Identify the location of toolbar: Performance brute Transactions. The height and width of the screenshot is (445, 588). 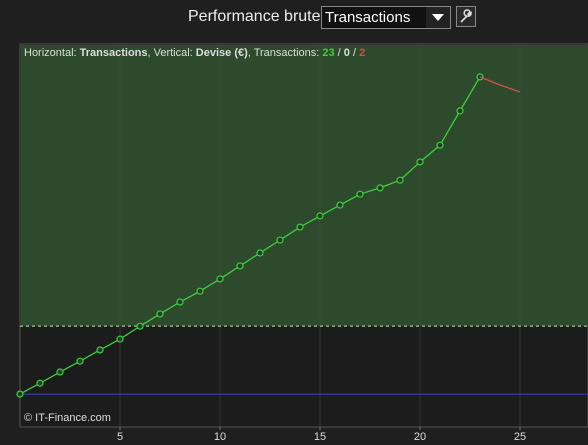
(294, 19).